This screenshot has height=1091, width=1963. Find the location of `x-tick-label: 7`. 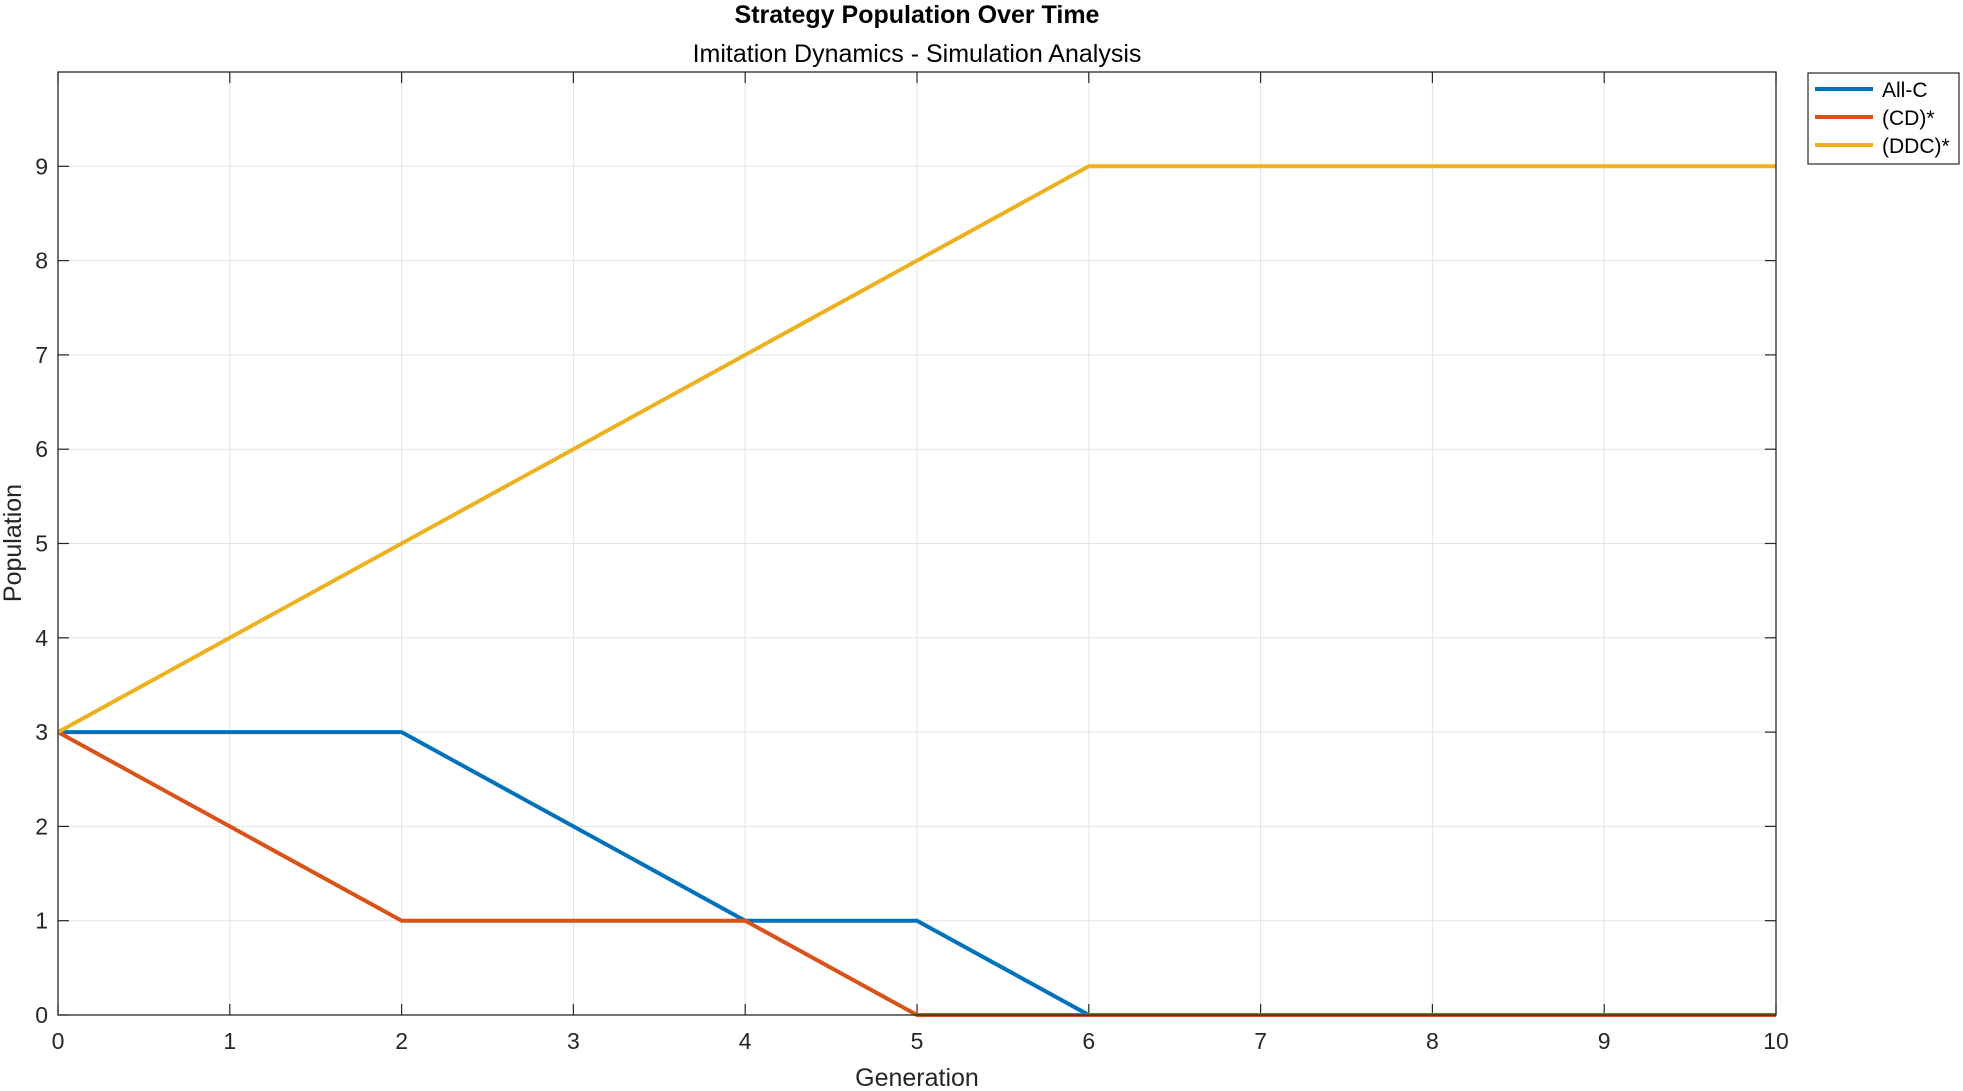

x-tick-label: 7 is located at coordinates (1260, 1041).